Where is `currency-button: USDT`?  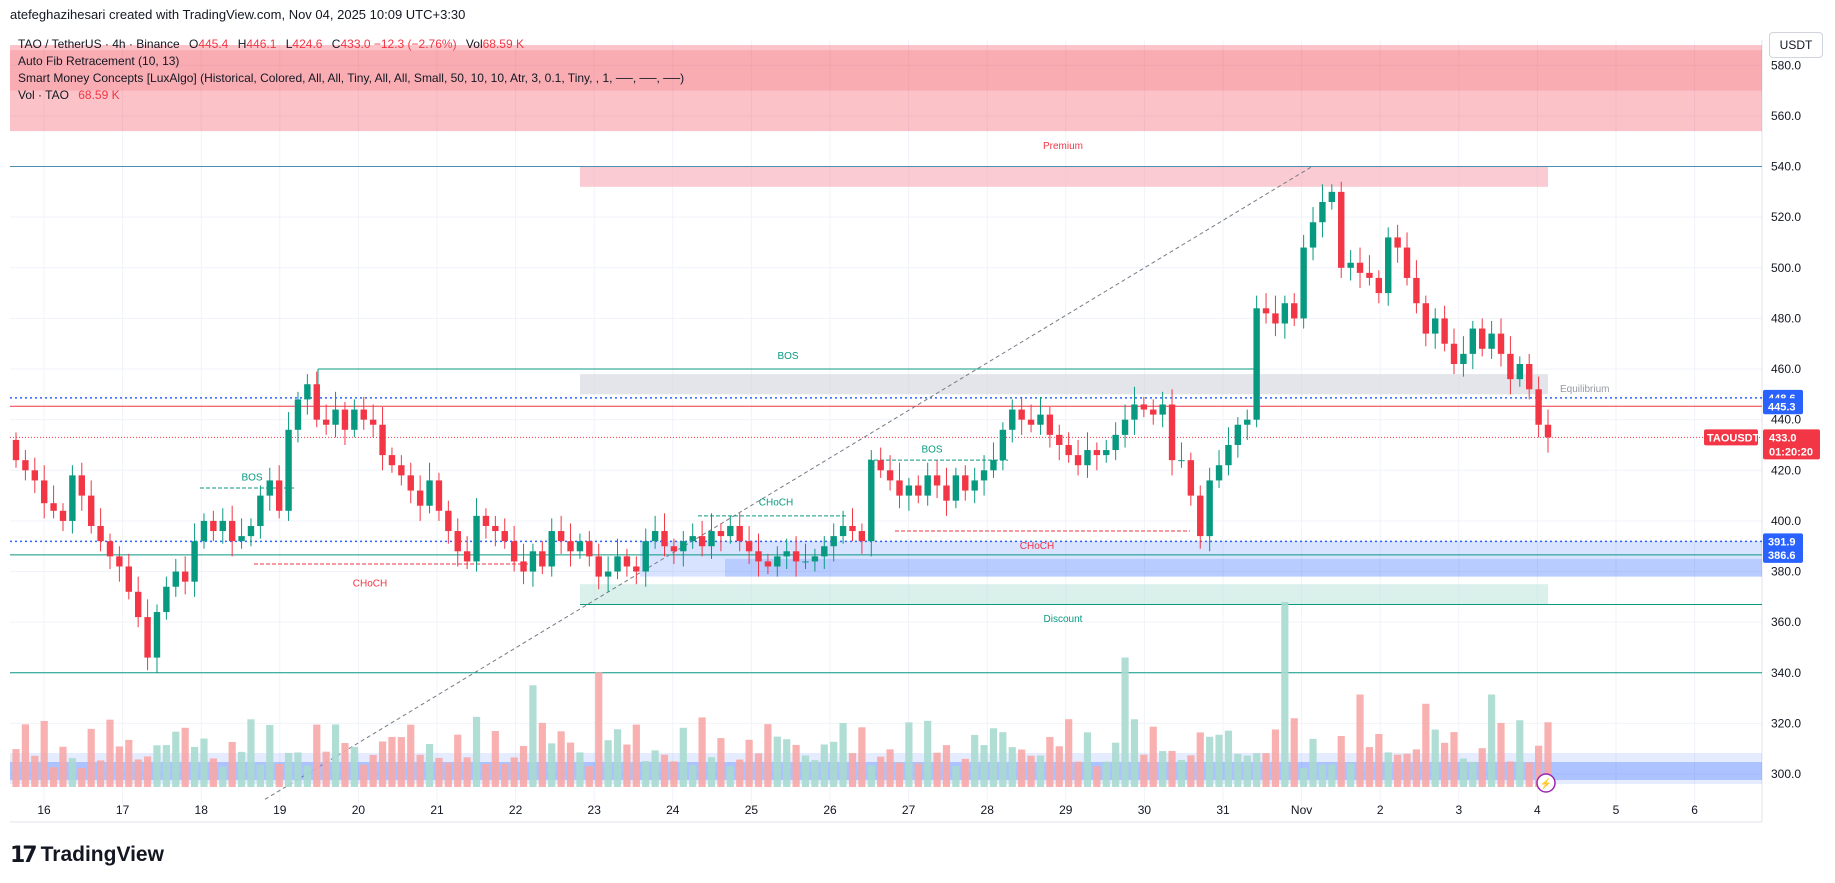 currency-button: USDT is located at coordinates (1796, 45).